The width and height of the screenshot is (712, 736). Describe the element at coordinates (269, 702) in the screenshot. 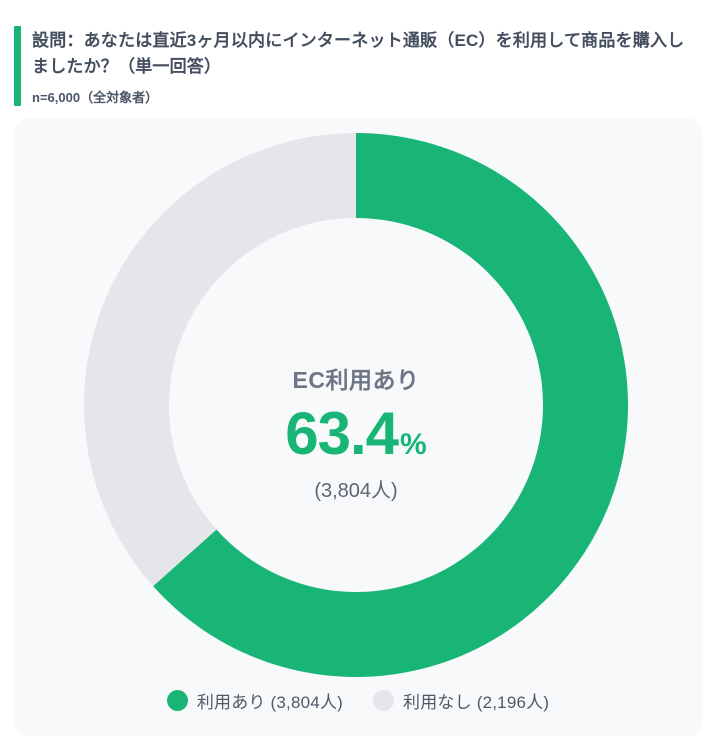

I see `legend-label-used: 利用あり (3,804人)` at that location.